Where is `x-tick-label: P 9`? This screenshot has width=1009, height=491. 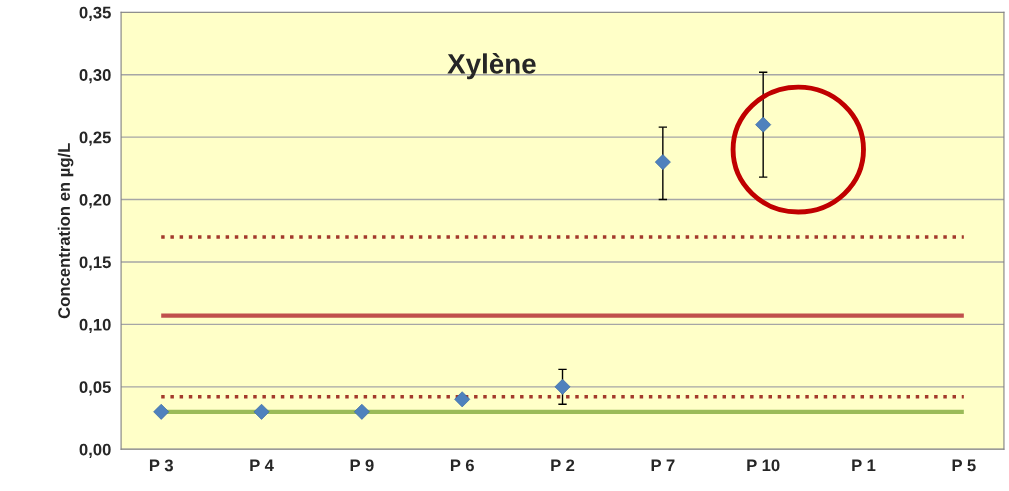 x-tick-label: P 9 is located at coordinates (362, 465).